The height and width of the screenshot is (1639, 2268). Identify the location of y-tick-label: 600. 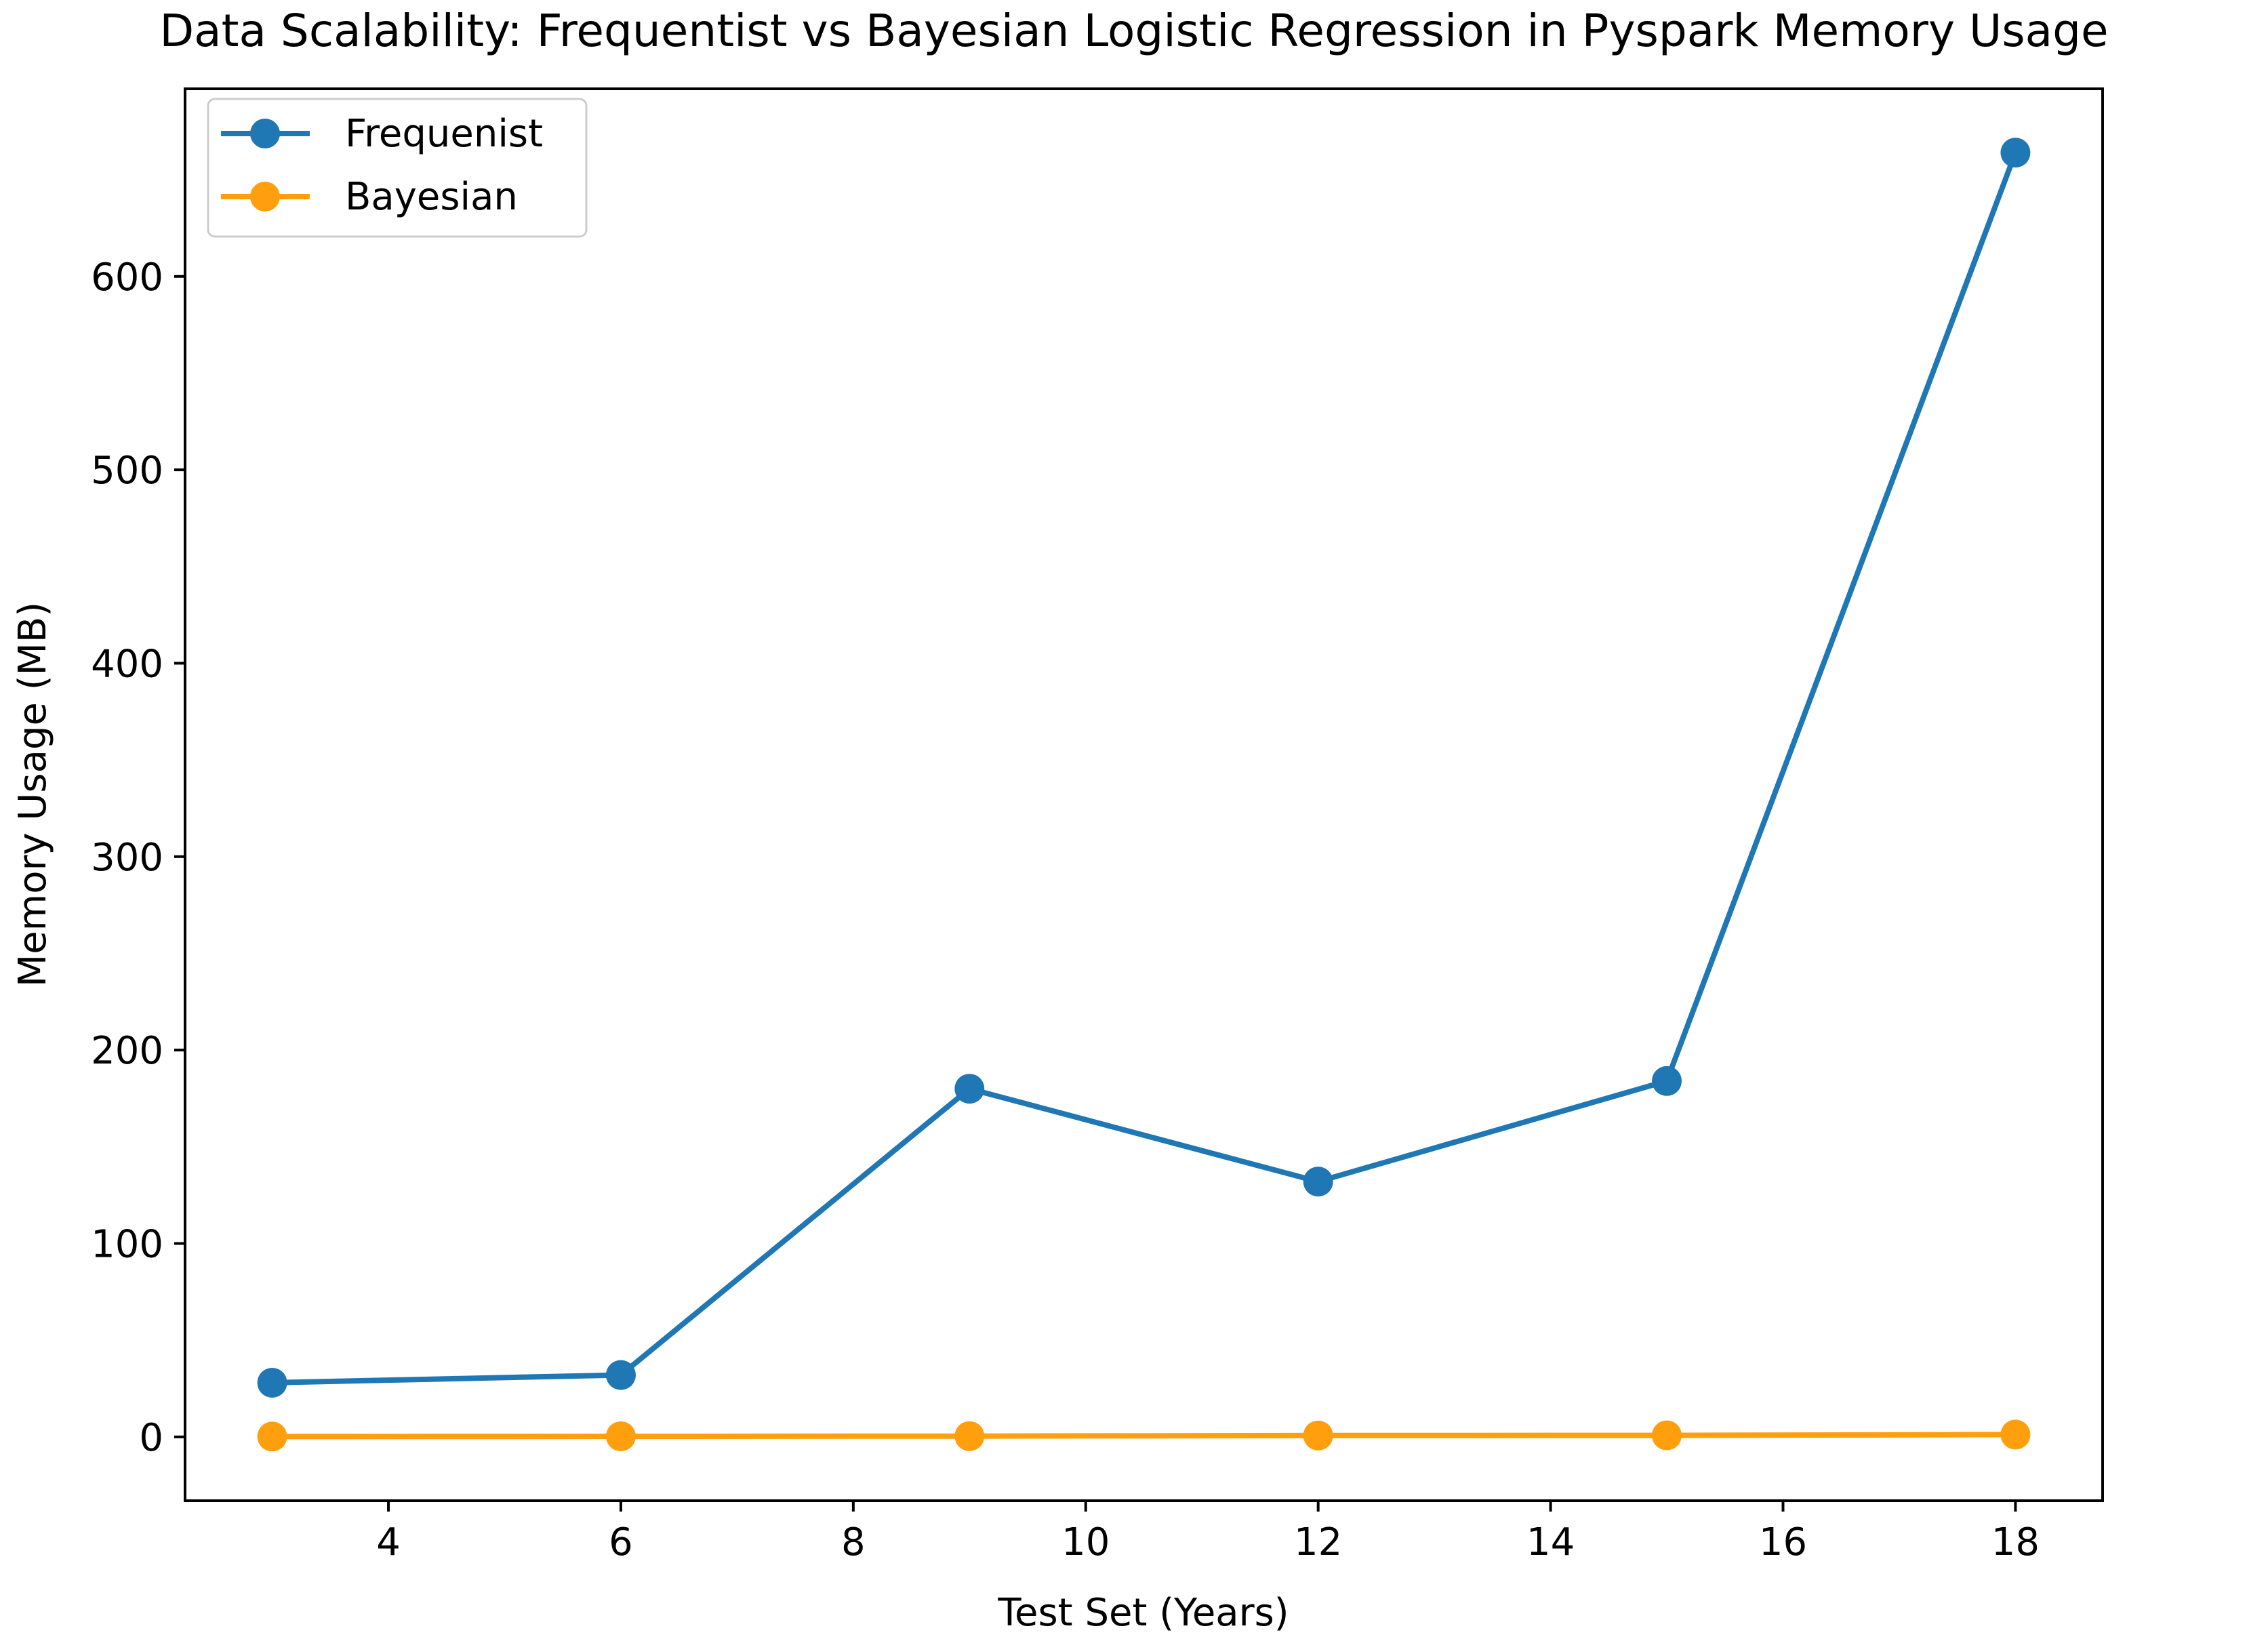
(127, 278).